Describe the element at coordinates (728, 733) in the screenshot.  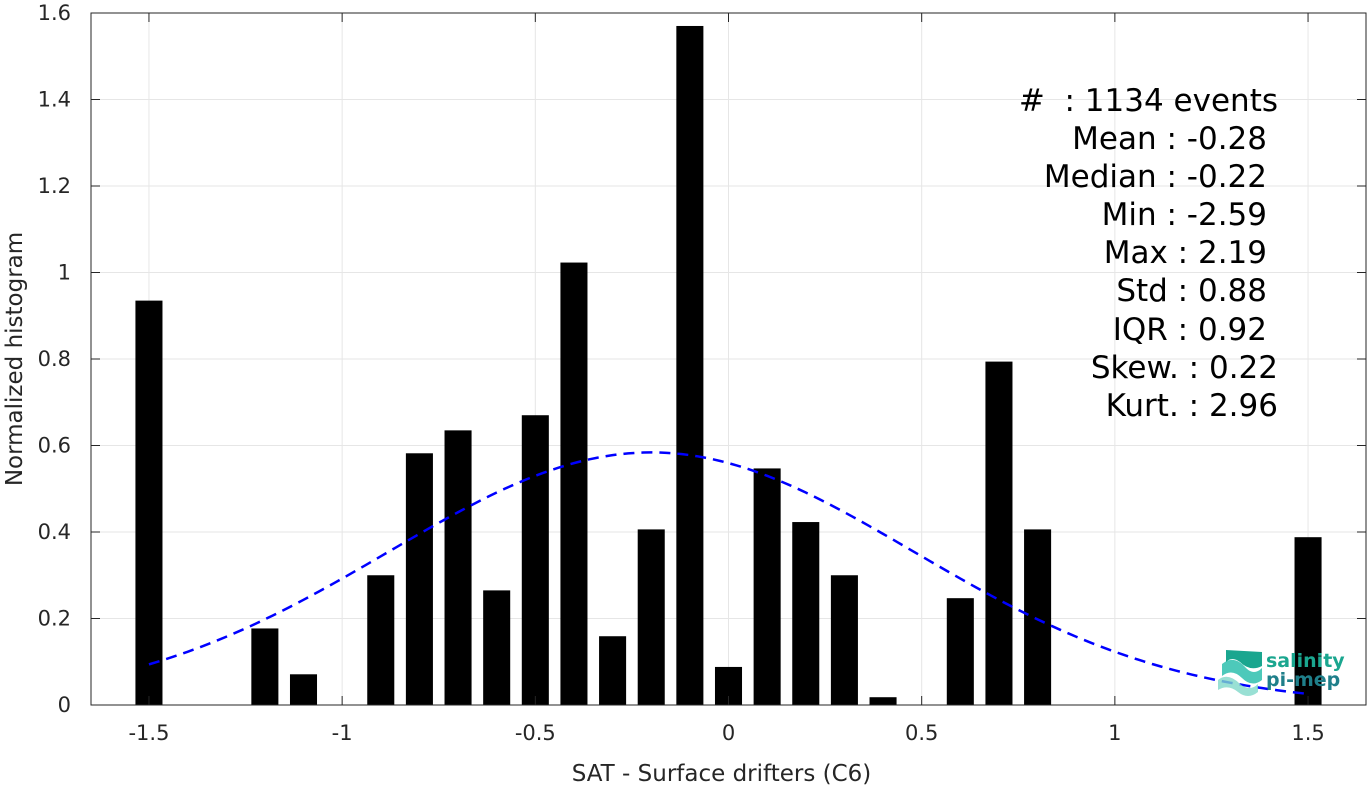
I see `x-tick-label: 0` at that location.